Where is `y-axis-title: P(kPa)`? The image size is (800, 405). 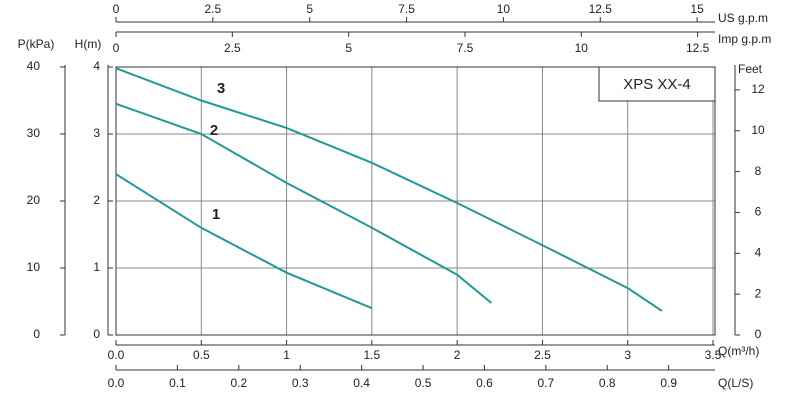 y-axis-title: P(kPa) is located at coordinates (36, 44).